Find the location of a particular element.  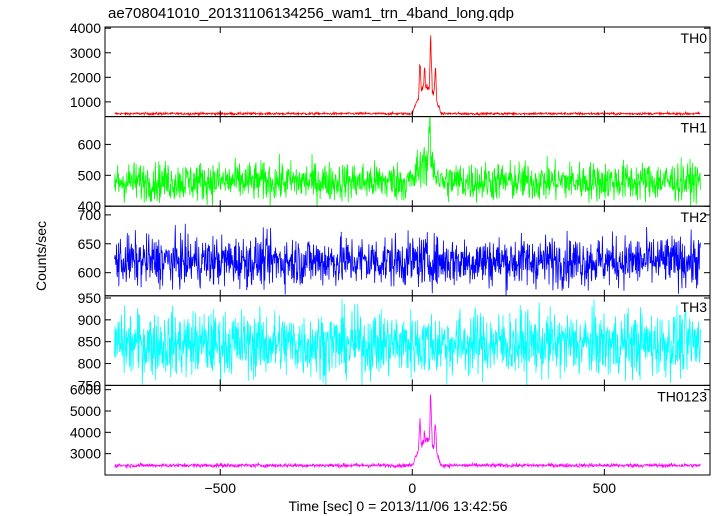

series-line-th0123 is located at coordinates (407, 432).